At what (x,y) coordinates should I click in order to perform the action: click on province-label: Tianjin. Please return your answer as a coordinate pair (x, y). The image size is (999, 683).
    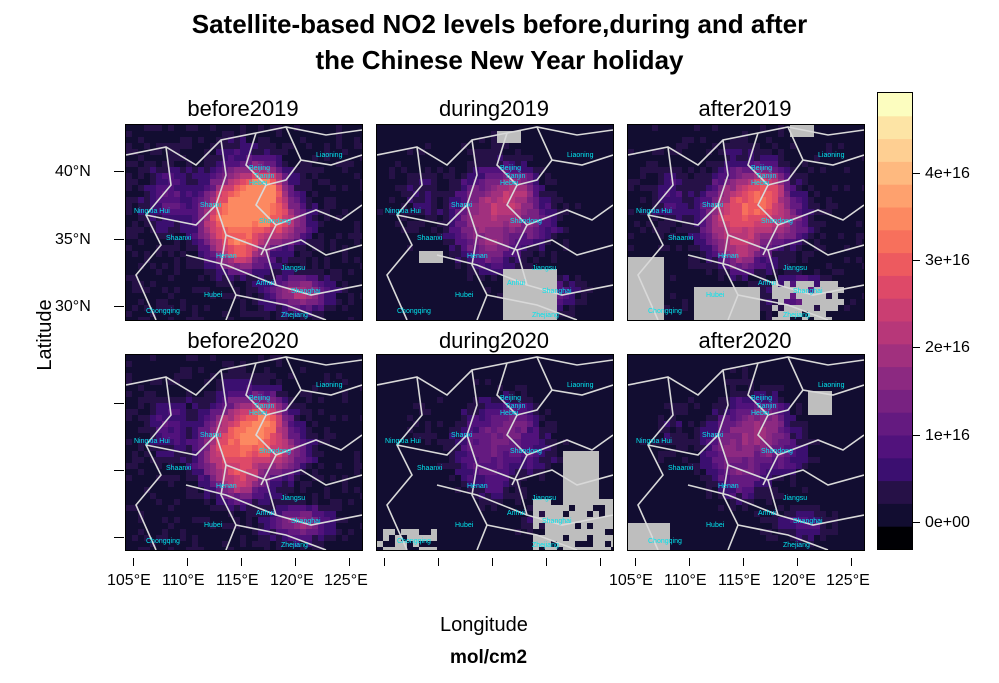
    Looking at the image, I should click on (515, 176).